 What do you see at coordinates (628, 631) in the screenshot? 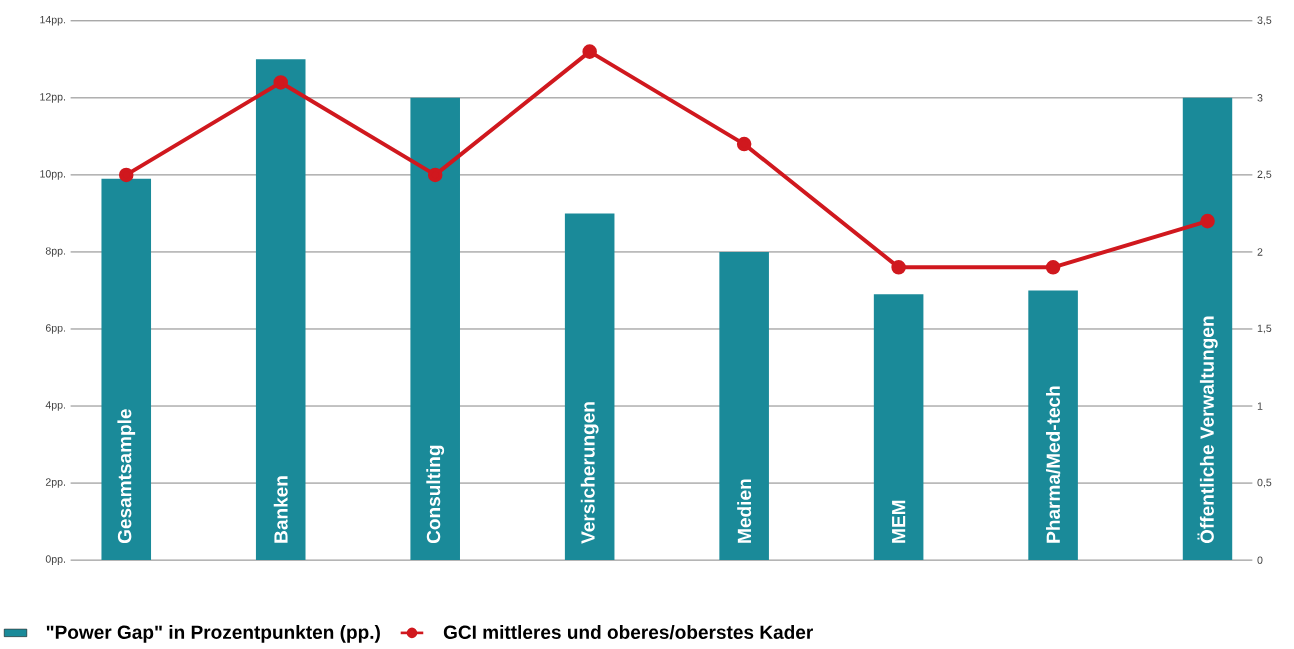
I see `legend-label: GCI mittleres und oberes/oberstes Kader` at bounding box center [628, 631].